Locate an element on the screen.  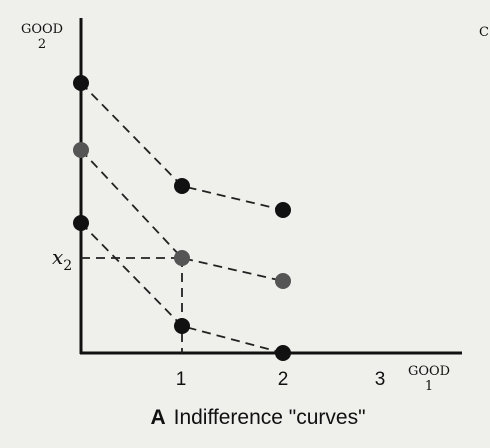
curve-low is located at coordinates (182, 288).